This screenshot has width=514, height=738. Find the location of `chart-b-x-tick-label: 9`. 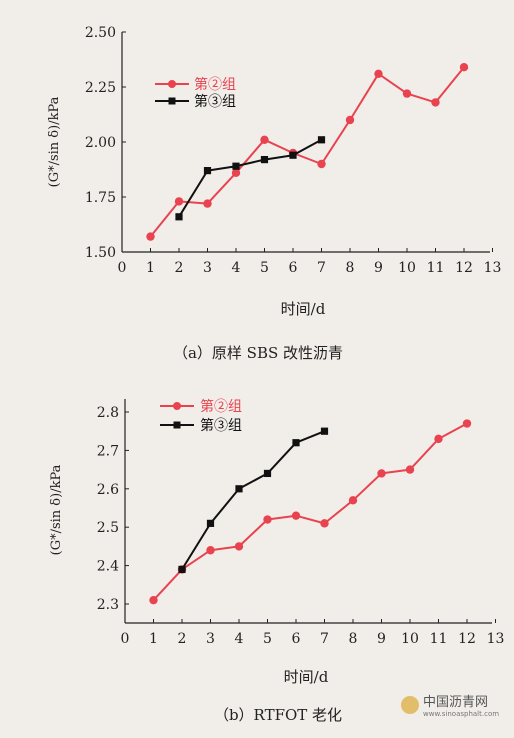

chart-b-x-tick-label: 9 is located at coordinates (381, 639).